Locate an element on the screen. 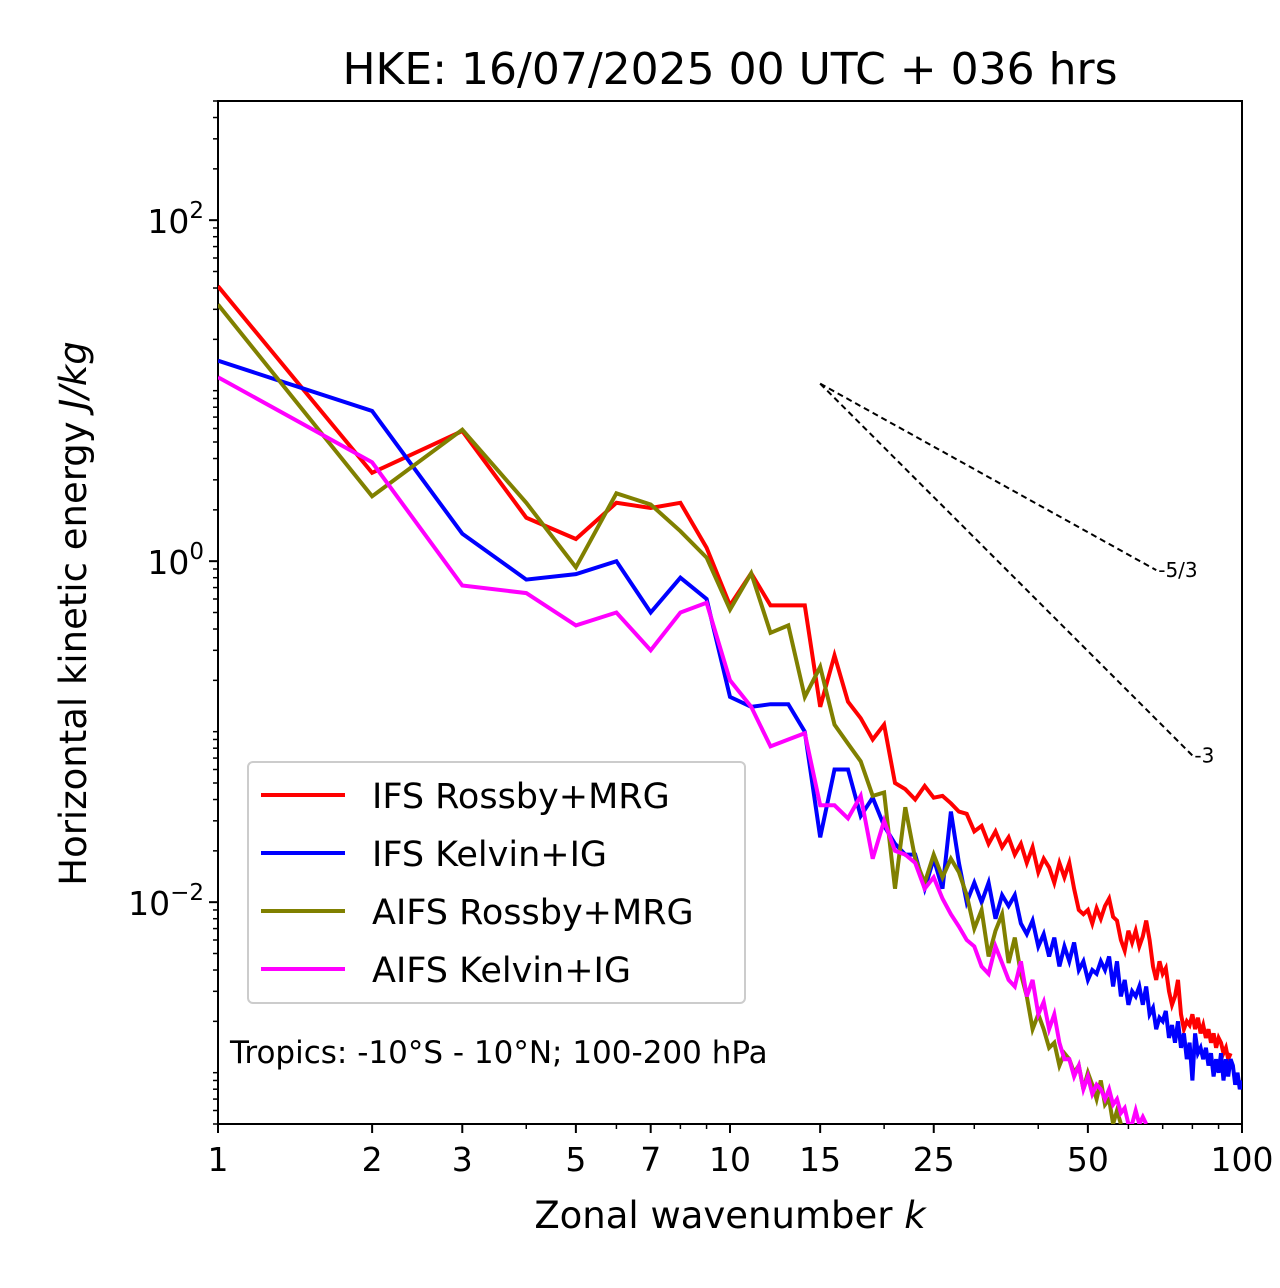  reference-lines: -5/3 -3 is located at coordinates (1016, 574).